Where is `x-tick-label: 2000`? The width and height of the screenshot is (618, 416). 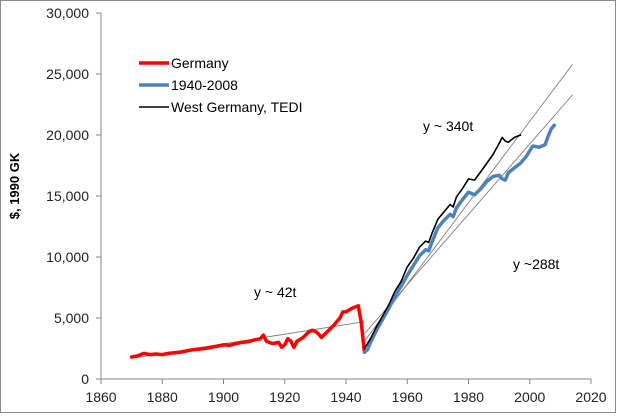
x-tick-label: 2000 is located at coordinates (529, 397).